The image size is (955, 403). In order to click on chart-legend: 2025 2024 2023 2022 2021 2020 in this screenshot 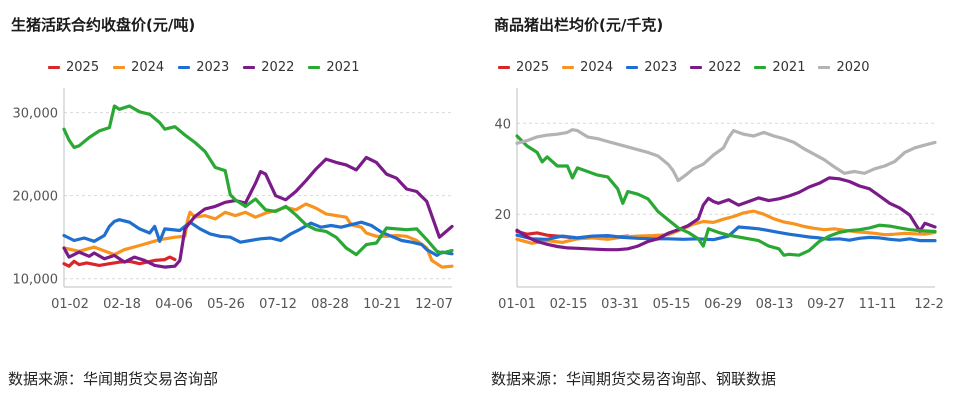, I will do `click(684, 67)`.